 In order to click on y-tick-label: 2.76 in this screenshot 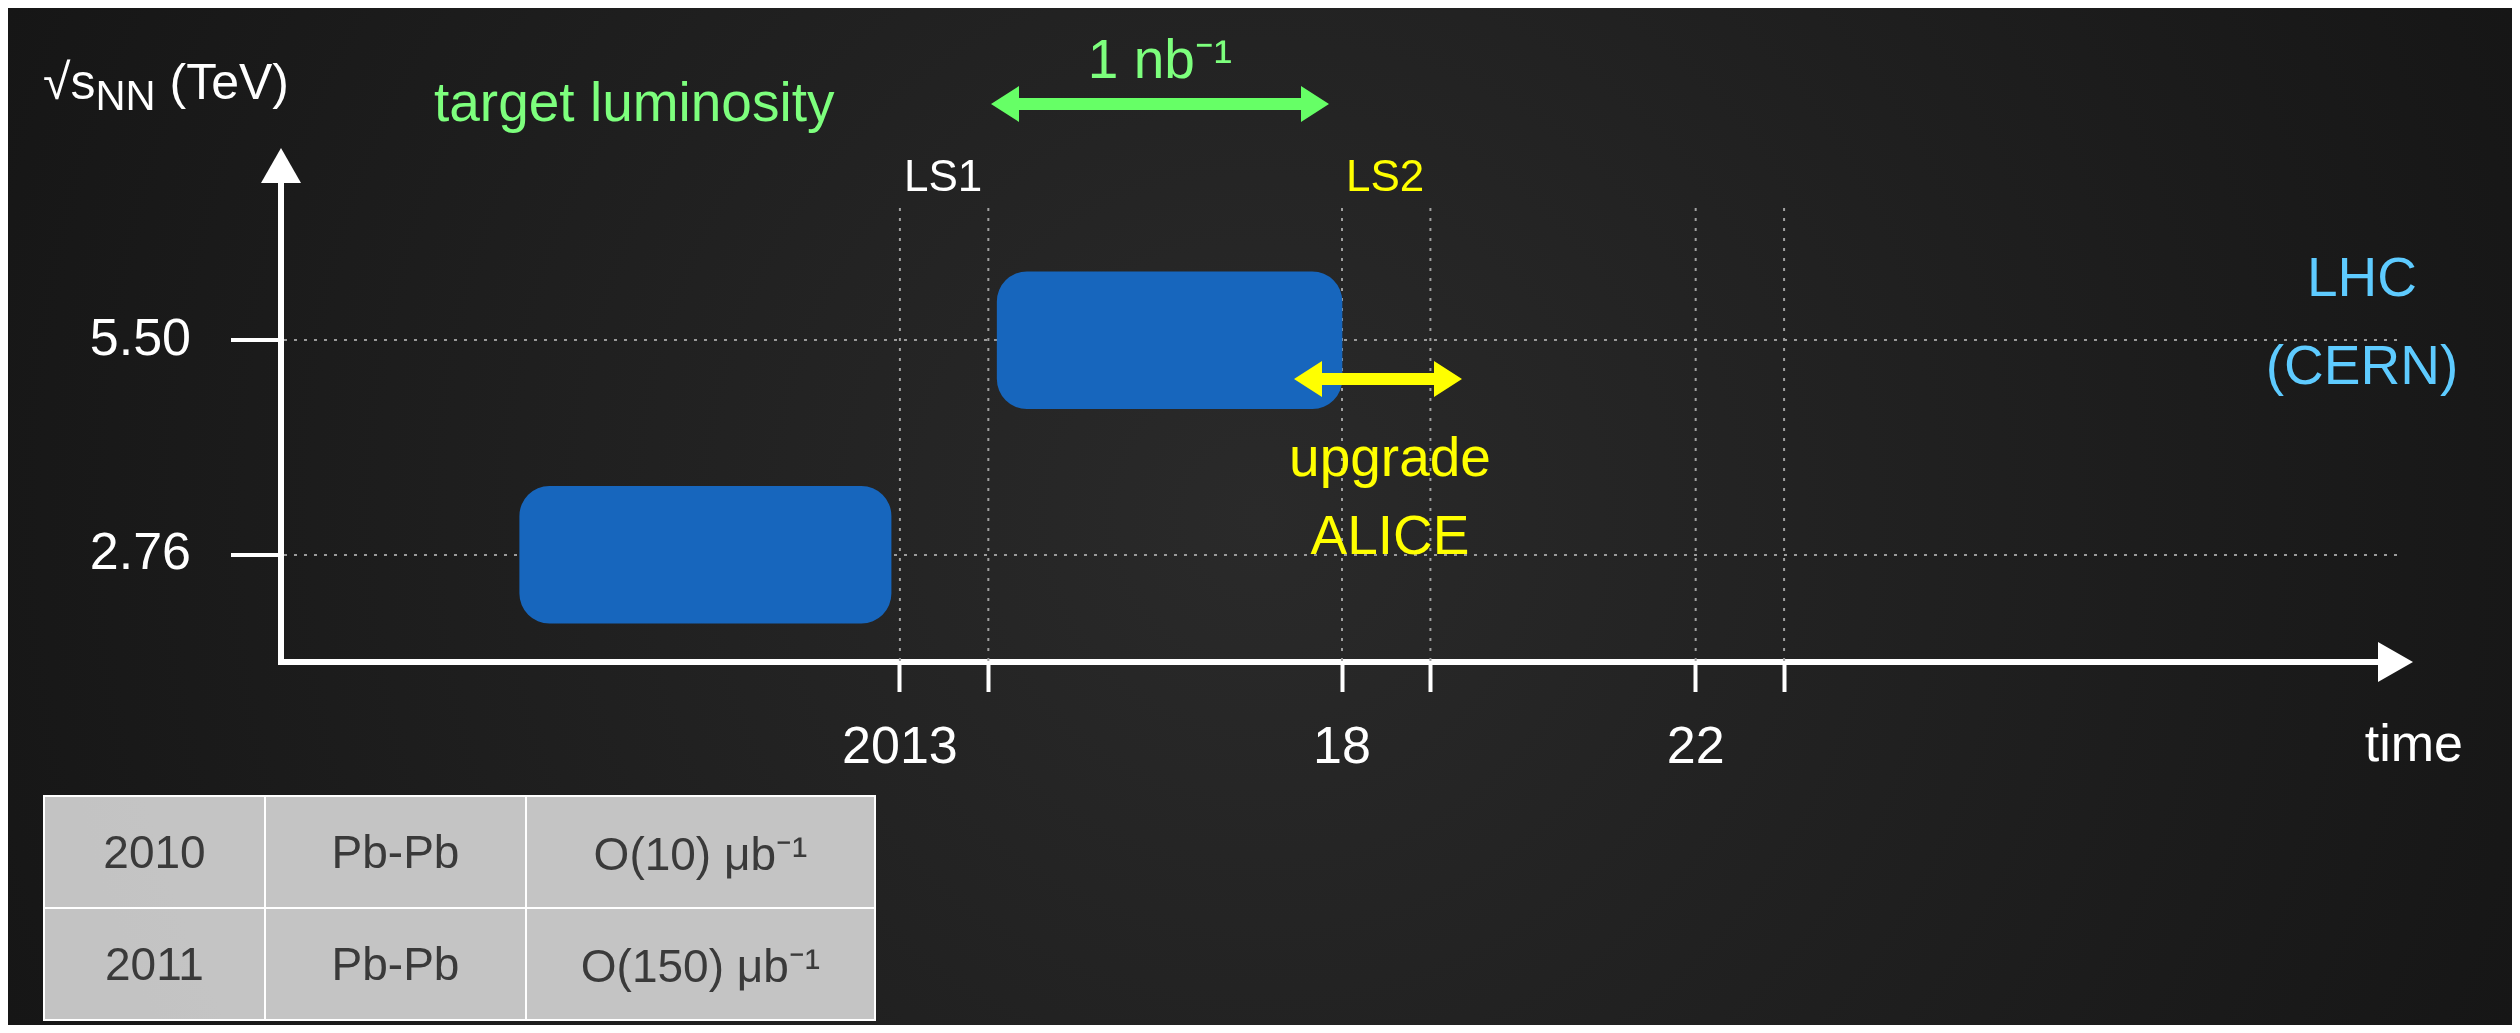, I will do `click(140, 551)`.